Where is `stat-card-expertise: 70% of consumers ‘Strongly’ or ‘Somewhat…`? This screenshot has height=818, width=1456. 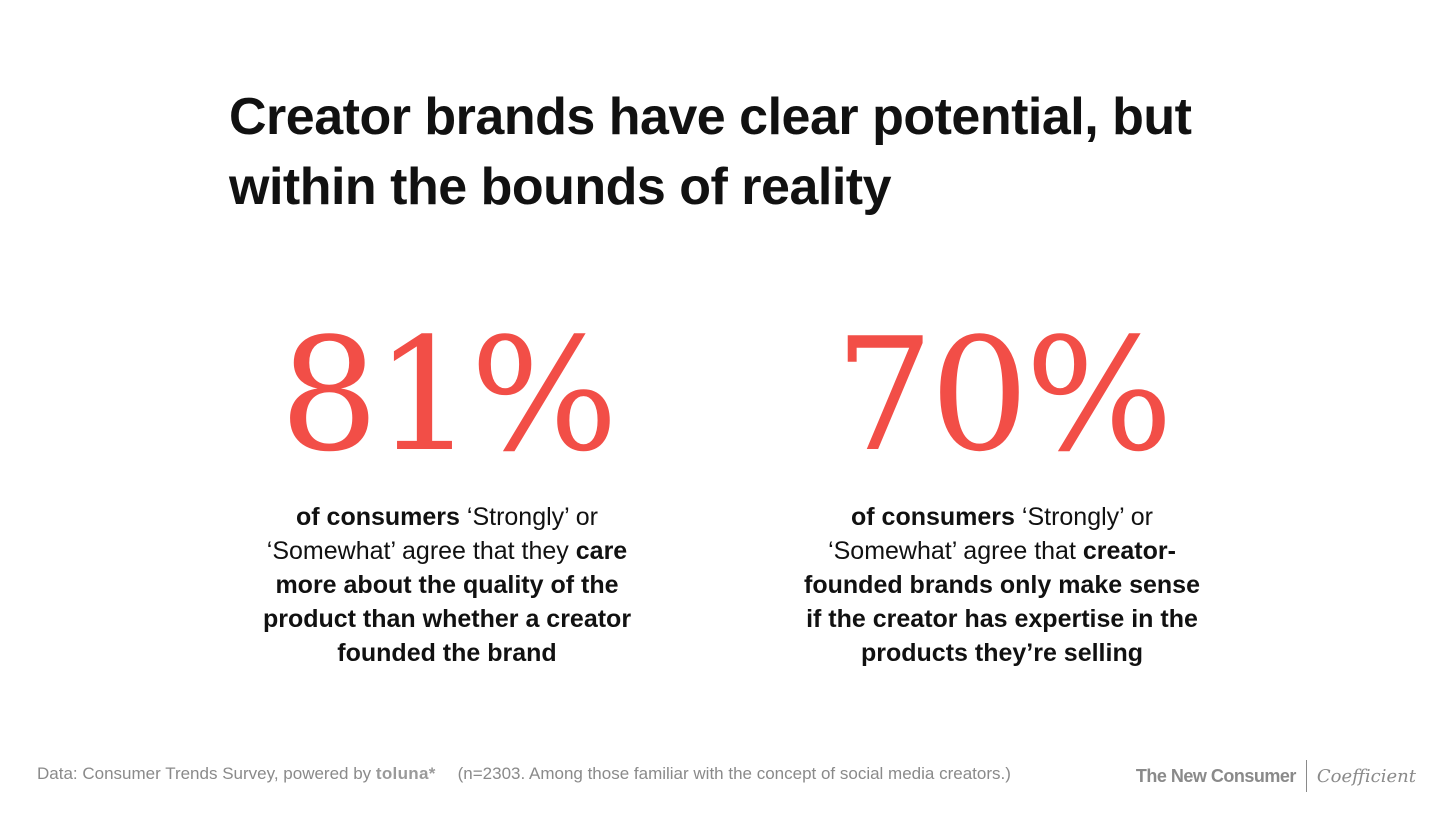 stat-card-expertise: 70% of consumers ‘Strongly’ or ‘Somewhat… is located at coordinates (1002, 485).